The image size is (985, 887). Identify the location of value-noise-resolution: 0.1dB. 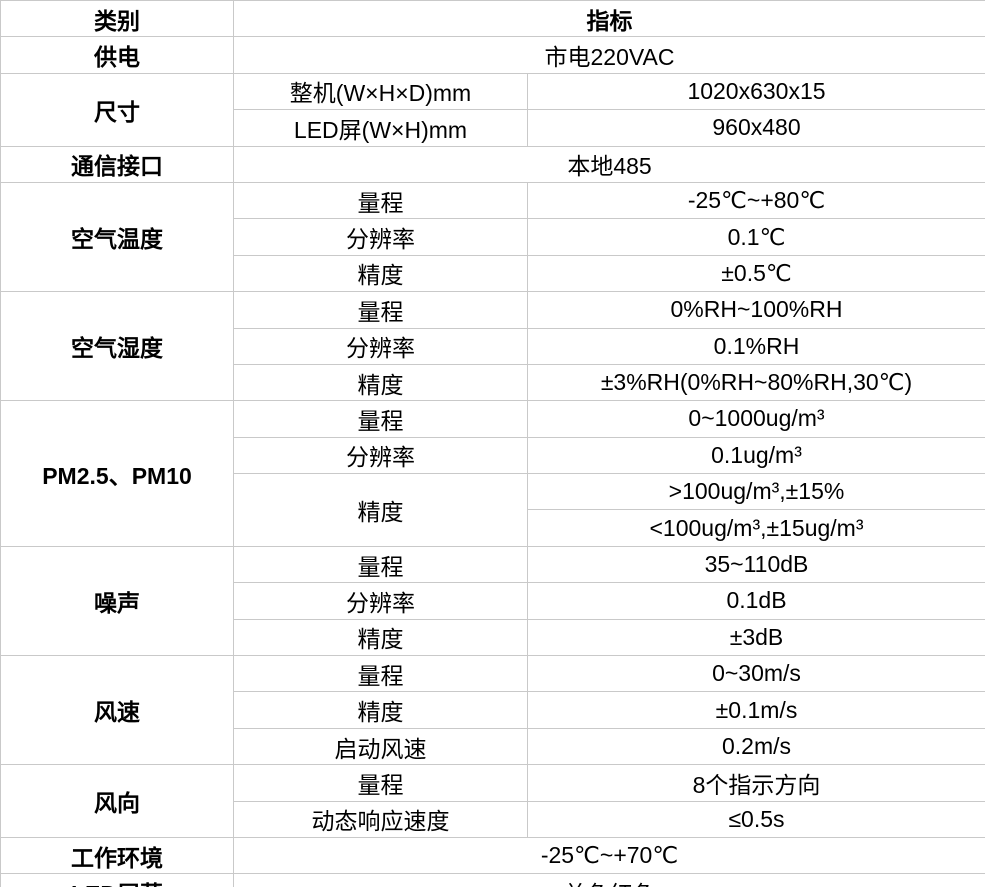
(756, 601).